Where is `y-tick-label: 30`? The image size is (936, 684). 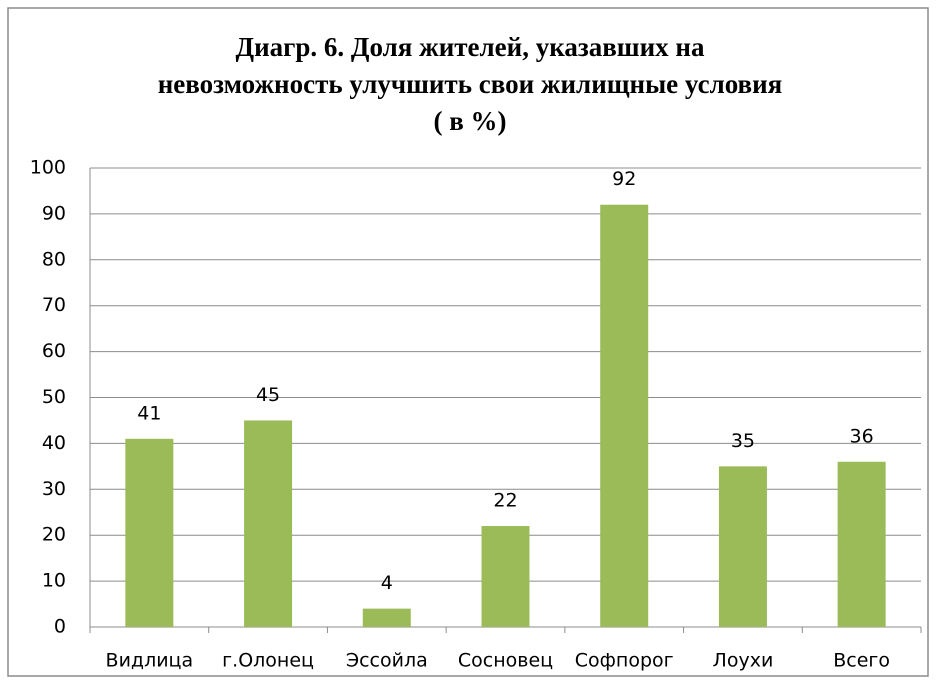 y-tick-label: 30 is located at coordinates (54, 489).